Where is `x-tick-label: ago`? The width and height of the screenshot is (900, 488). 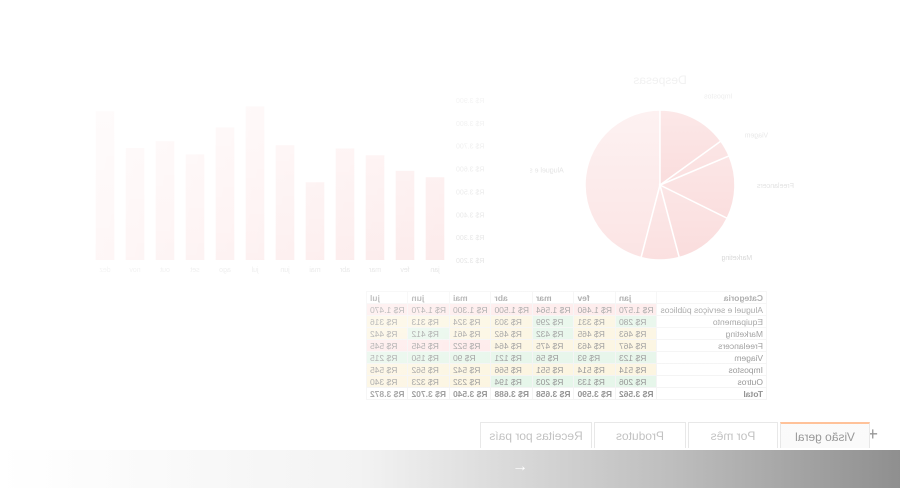 x-tick-label: ago is located at coordinates (225, 270).